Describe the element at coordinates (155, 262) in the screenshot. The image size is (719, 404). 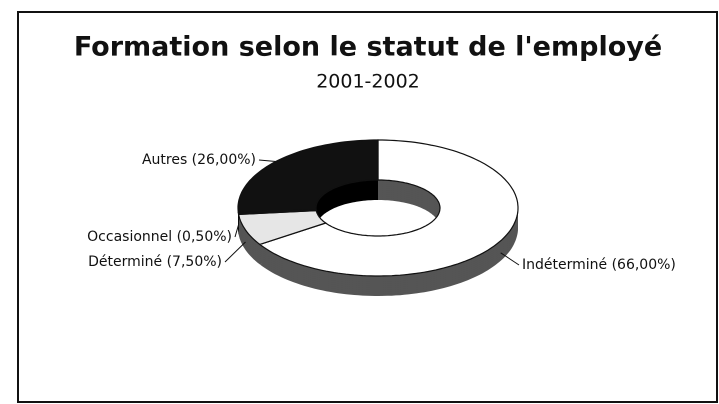
I see `data-label: Déterminé (7,50%)` at that location.